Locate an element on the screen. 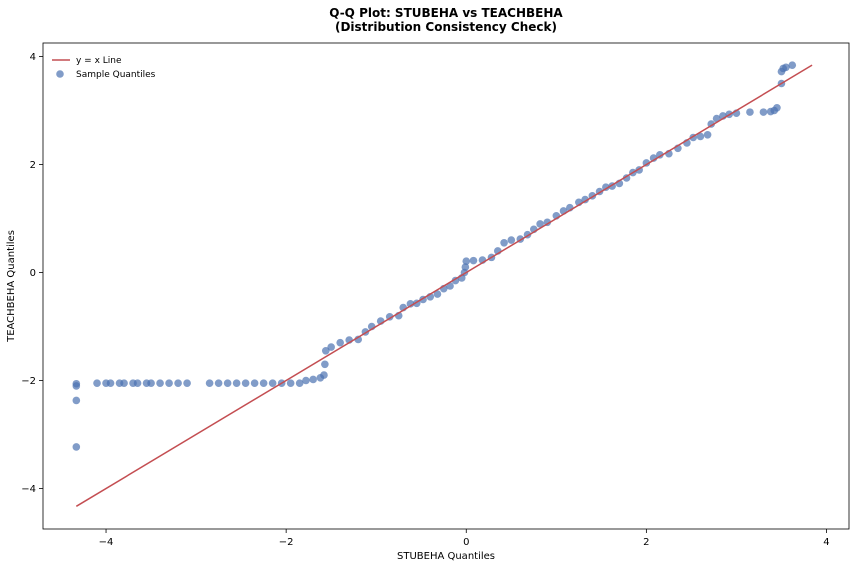 The height and width of the screenshot is (568, 856). y-tick-label: 0 is located at coordinates (33, 273).